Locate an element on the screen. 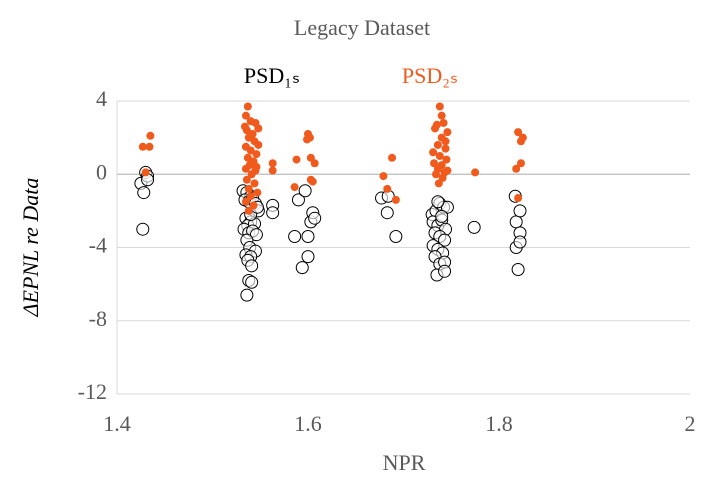 The width and height of the screenshot is (709, 482). y-axis-label: ΔEPNL re Data is located at coordinates (30, 248).